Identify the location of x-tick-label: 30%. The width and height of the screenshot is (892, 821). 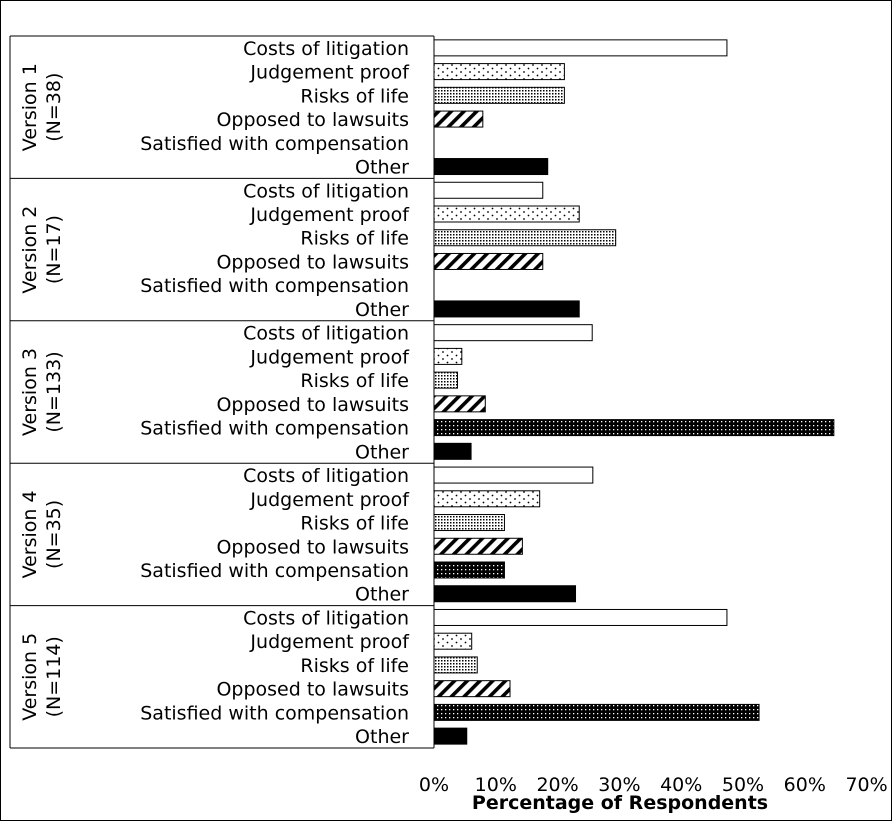
(619, 785).